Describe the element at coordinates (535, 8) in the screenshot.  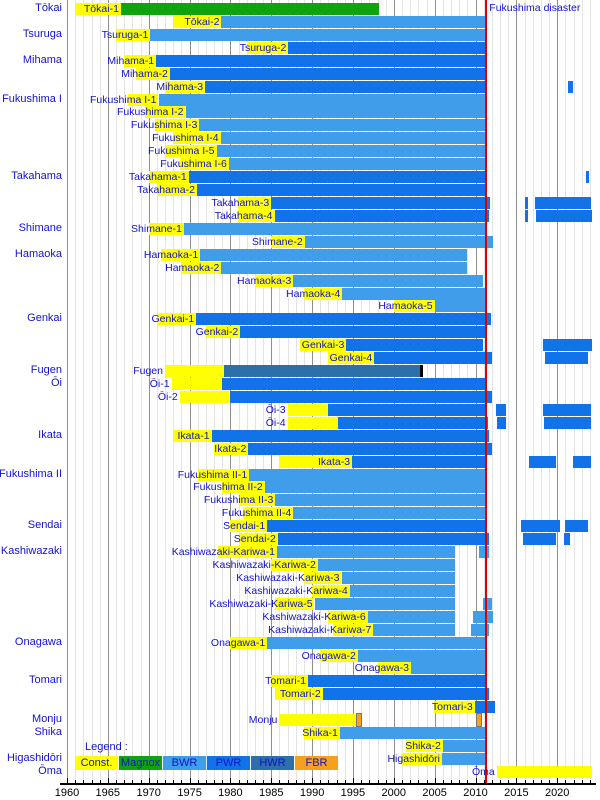
I see `fukushima-disaster-annotation: Fukushima disaster` at that location.